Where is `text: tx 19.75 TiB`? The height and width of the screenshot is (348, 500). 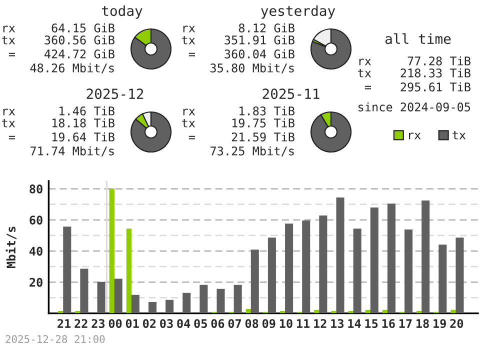 text: tx 19.75 TiB is located at coordinates (238, 123).